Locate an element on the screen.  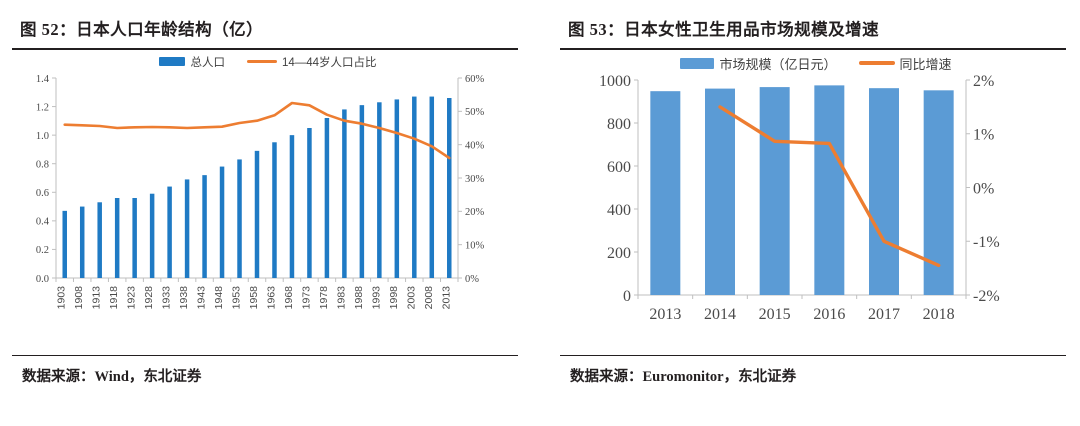
legend-label-yoy-growth: 同比增速 is located at coordinates (925, 64).